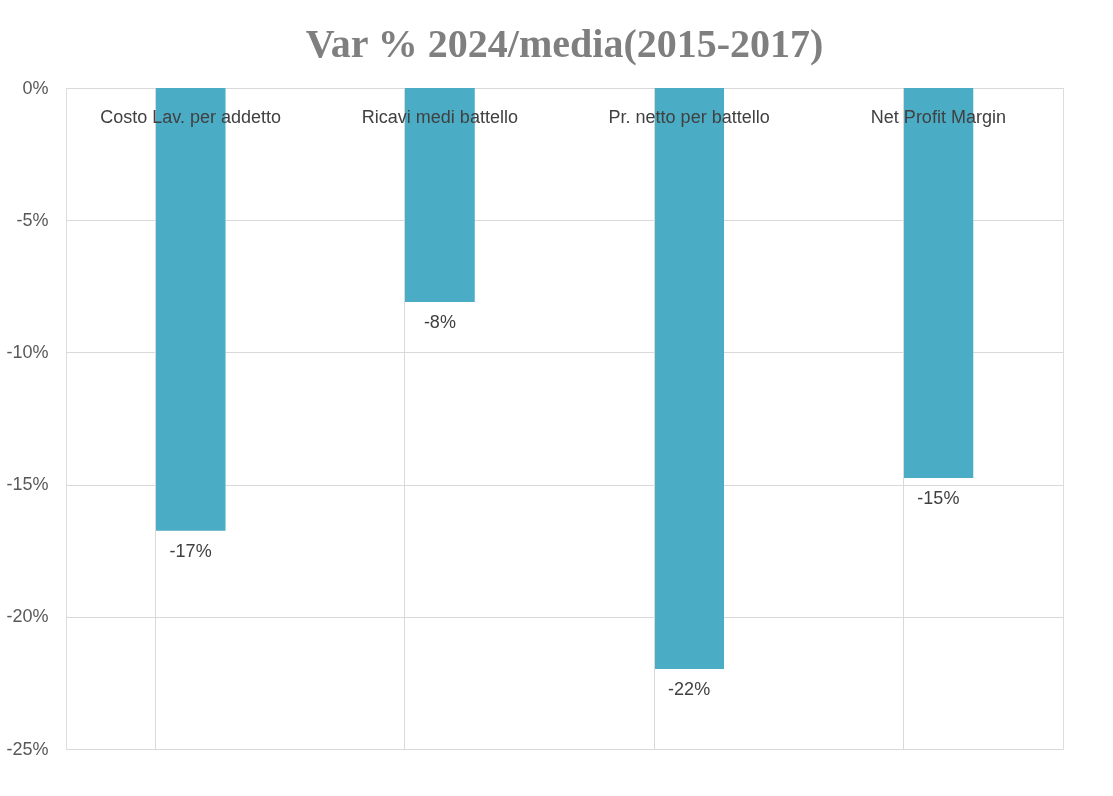  What do you see at coordinates (27, 351) in the screenshot?
I see `y-tick-label: -10%` at bounding box center [27, 351].